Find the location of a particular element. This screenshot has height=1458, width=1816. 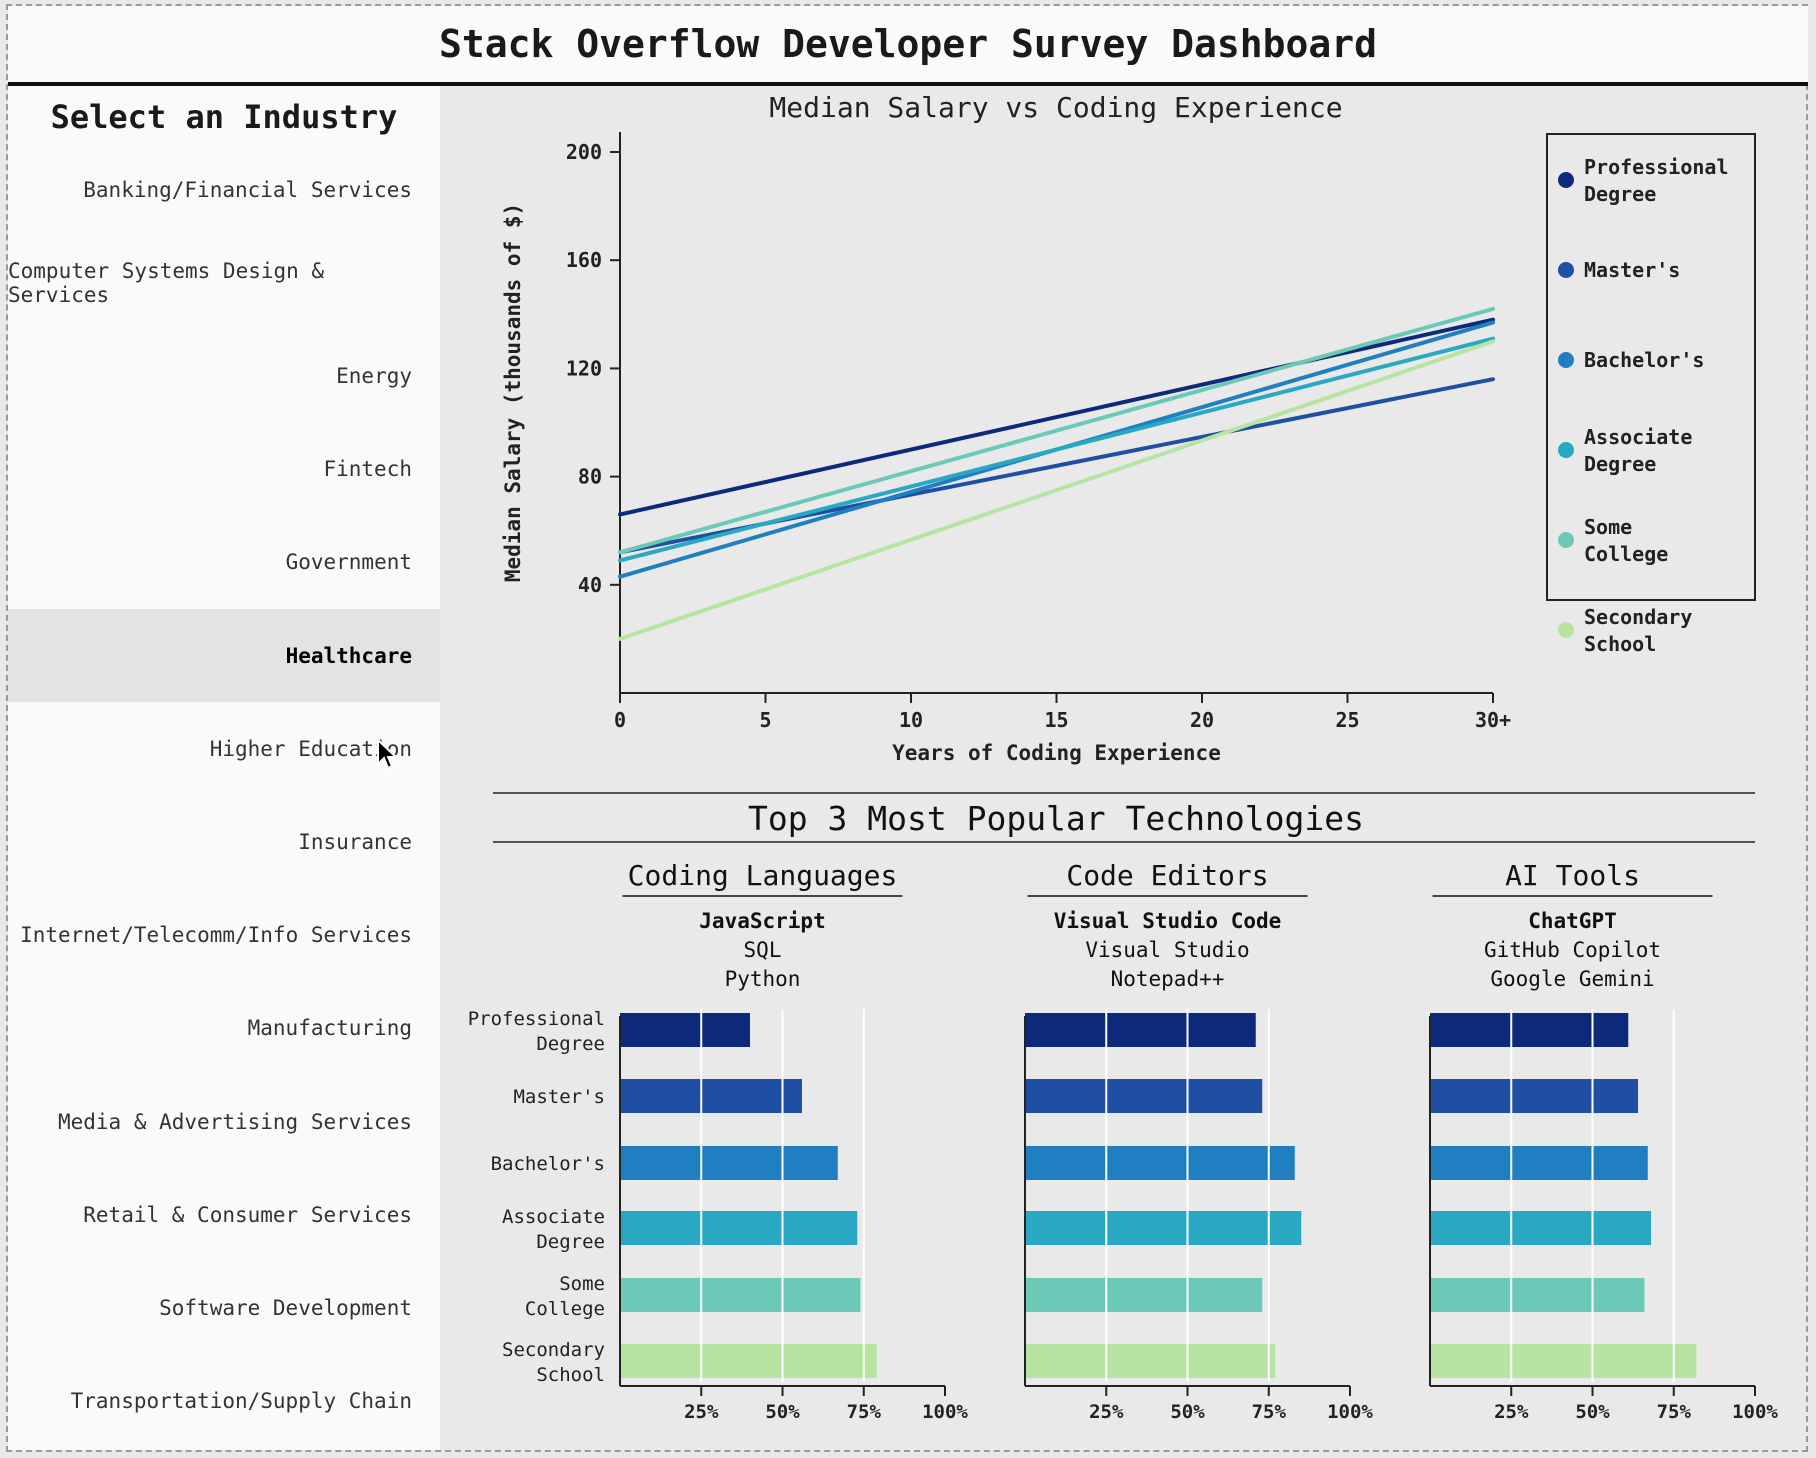

bar-category-label: Master's is located at coordinates (559, 1097).